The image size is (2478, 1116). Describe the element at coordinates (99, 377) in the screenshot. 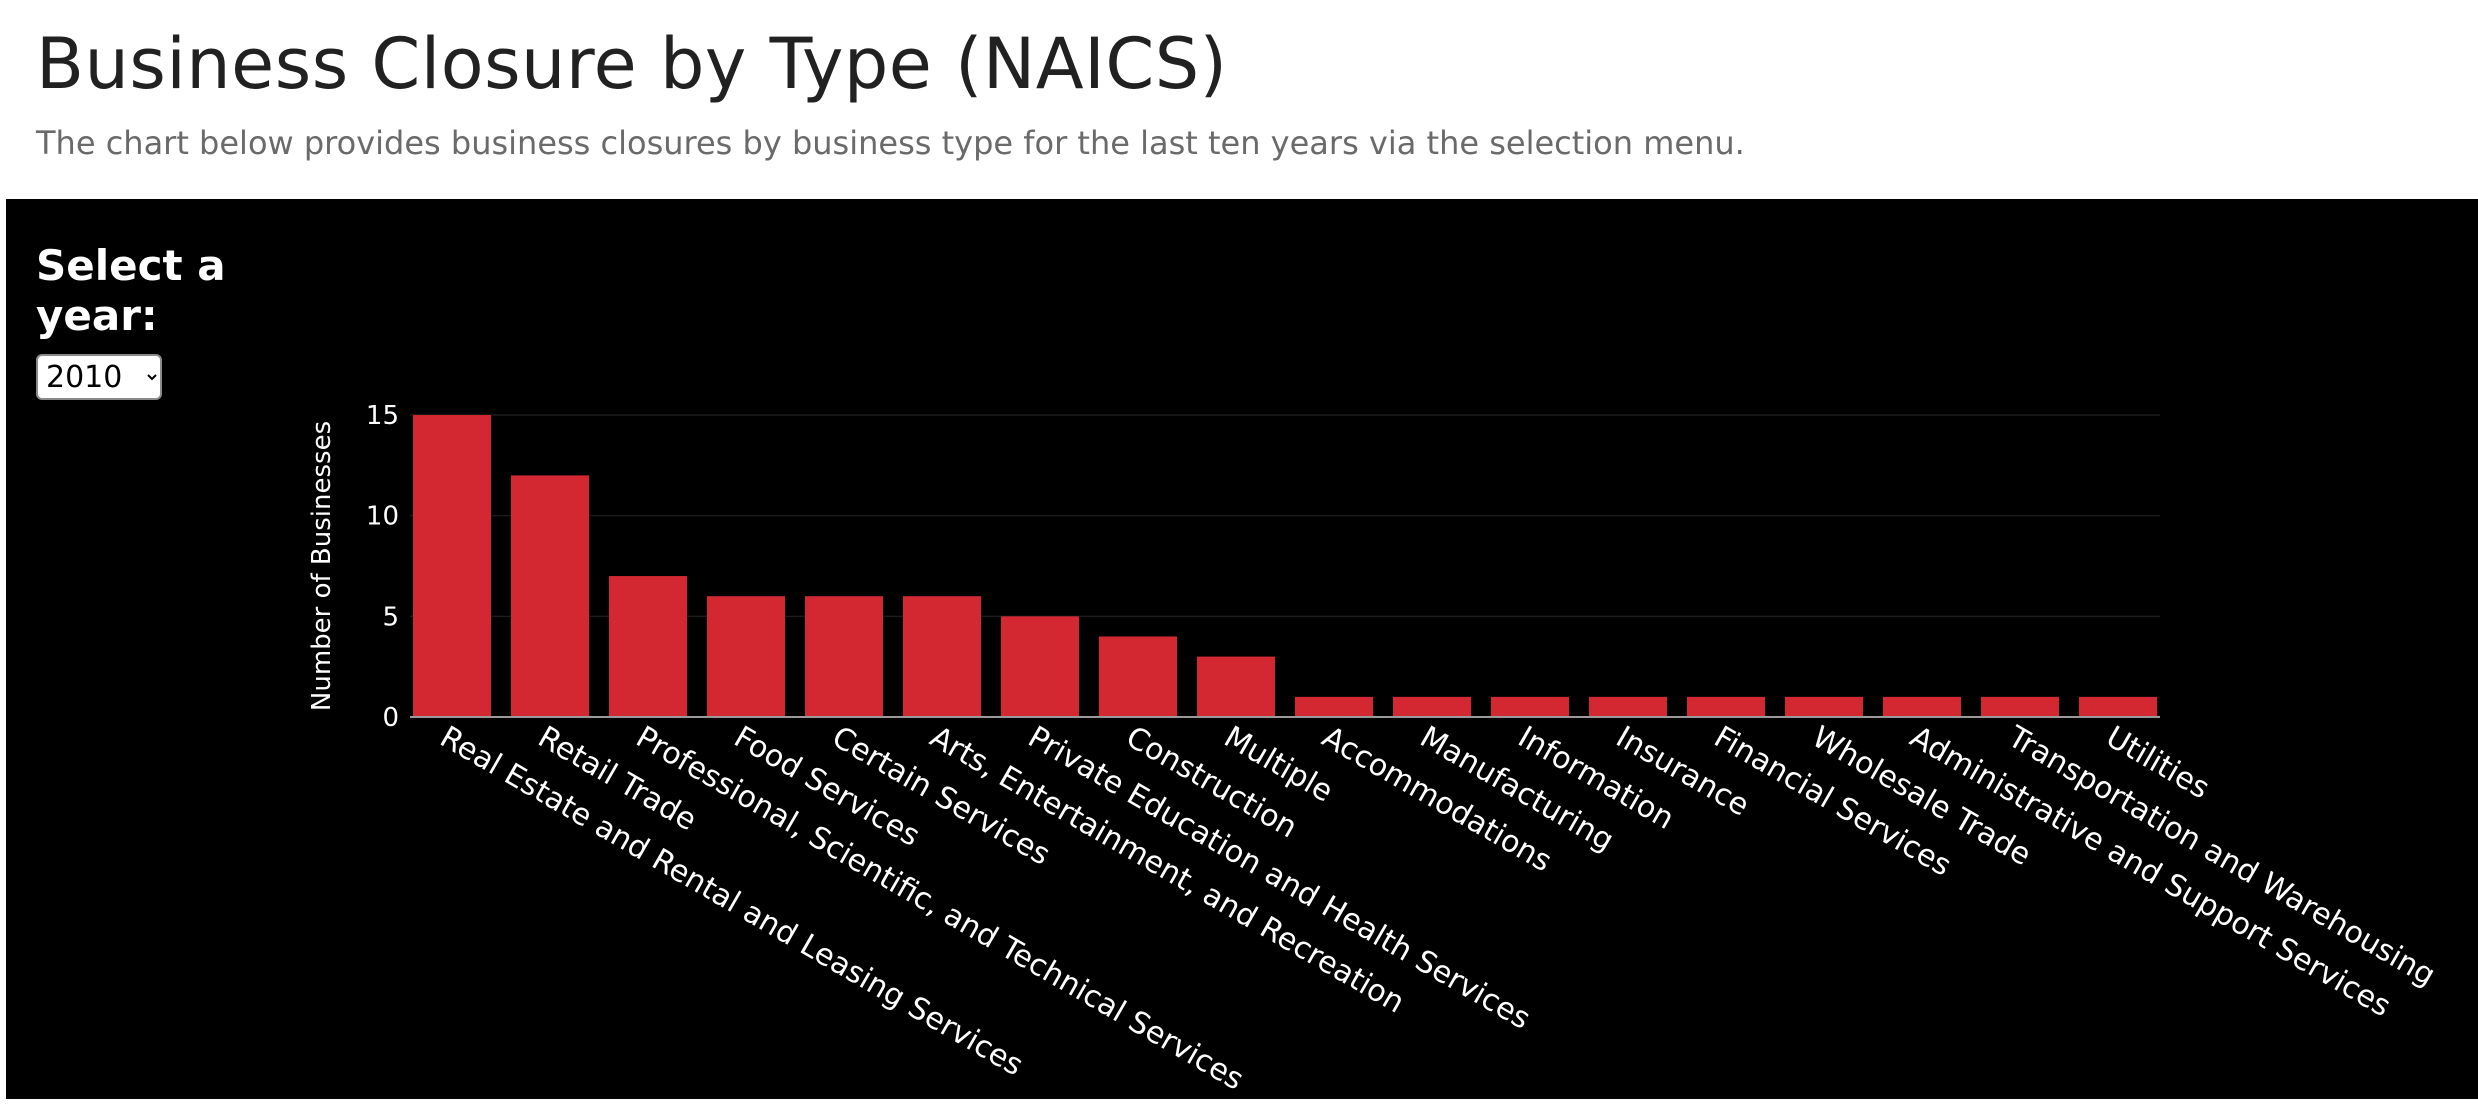

I see `year-select: 2010` at that location.